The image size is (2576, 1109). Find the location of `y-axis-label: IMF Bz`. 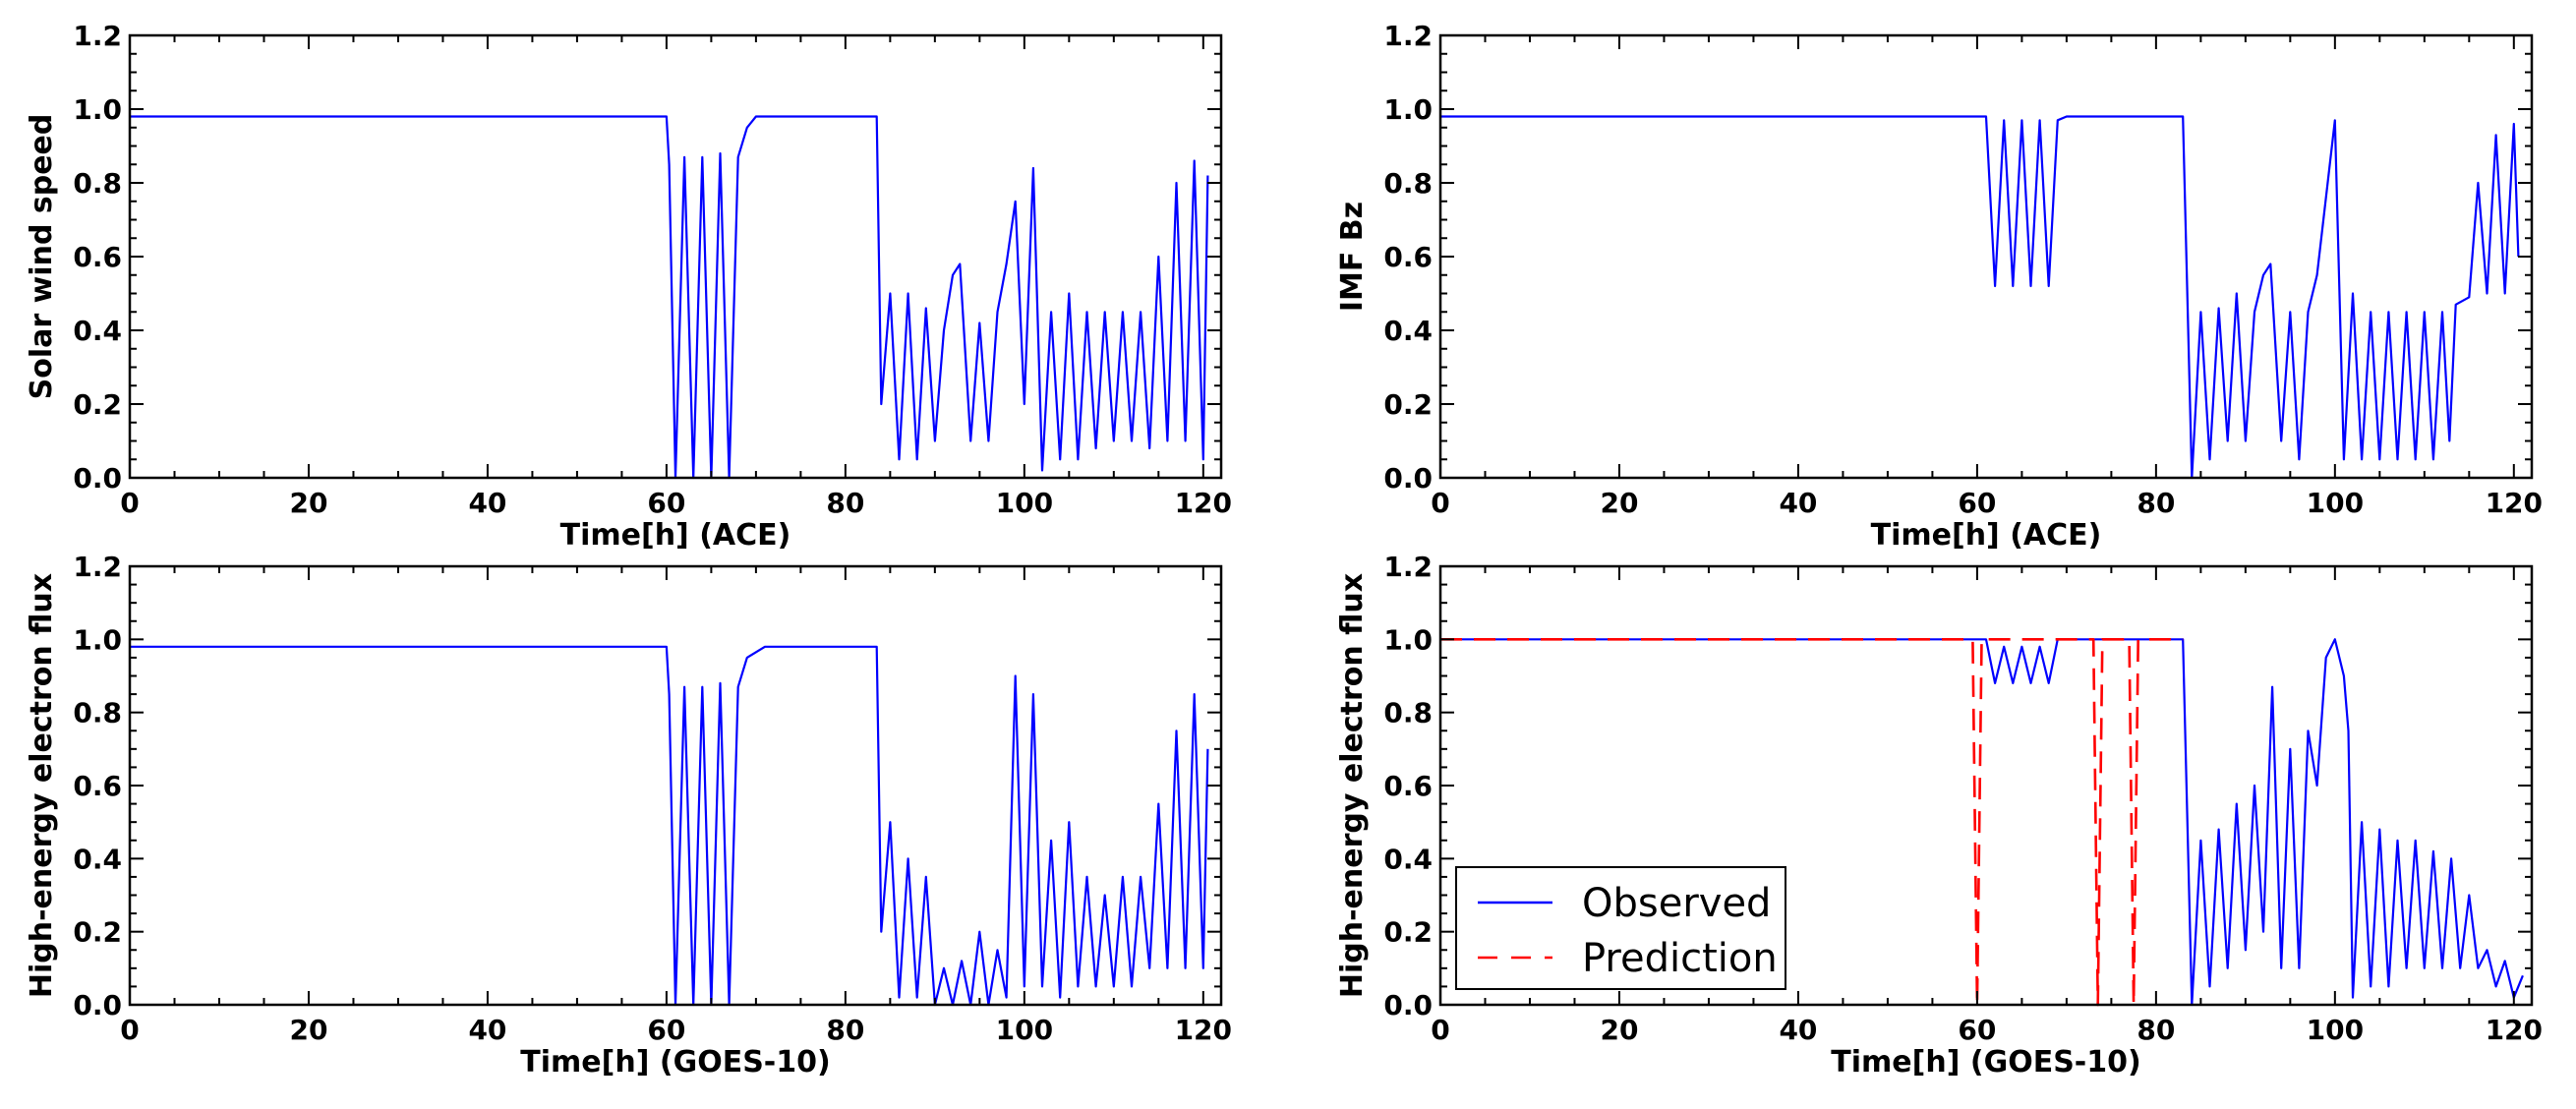

y-axis-label: IMF Bz is located at coordinates (1352, 257).